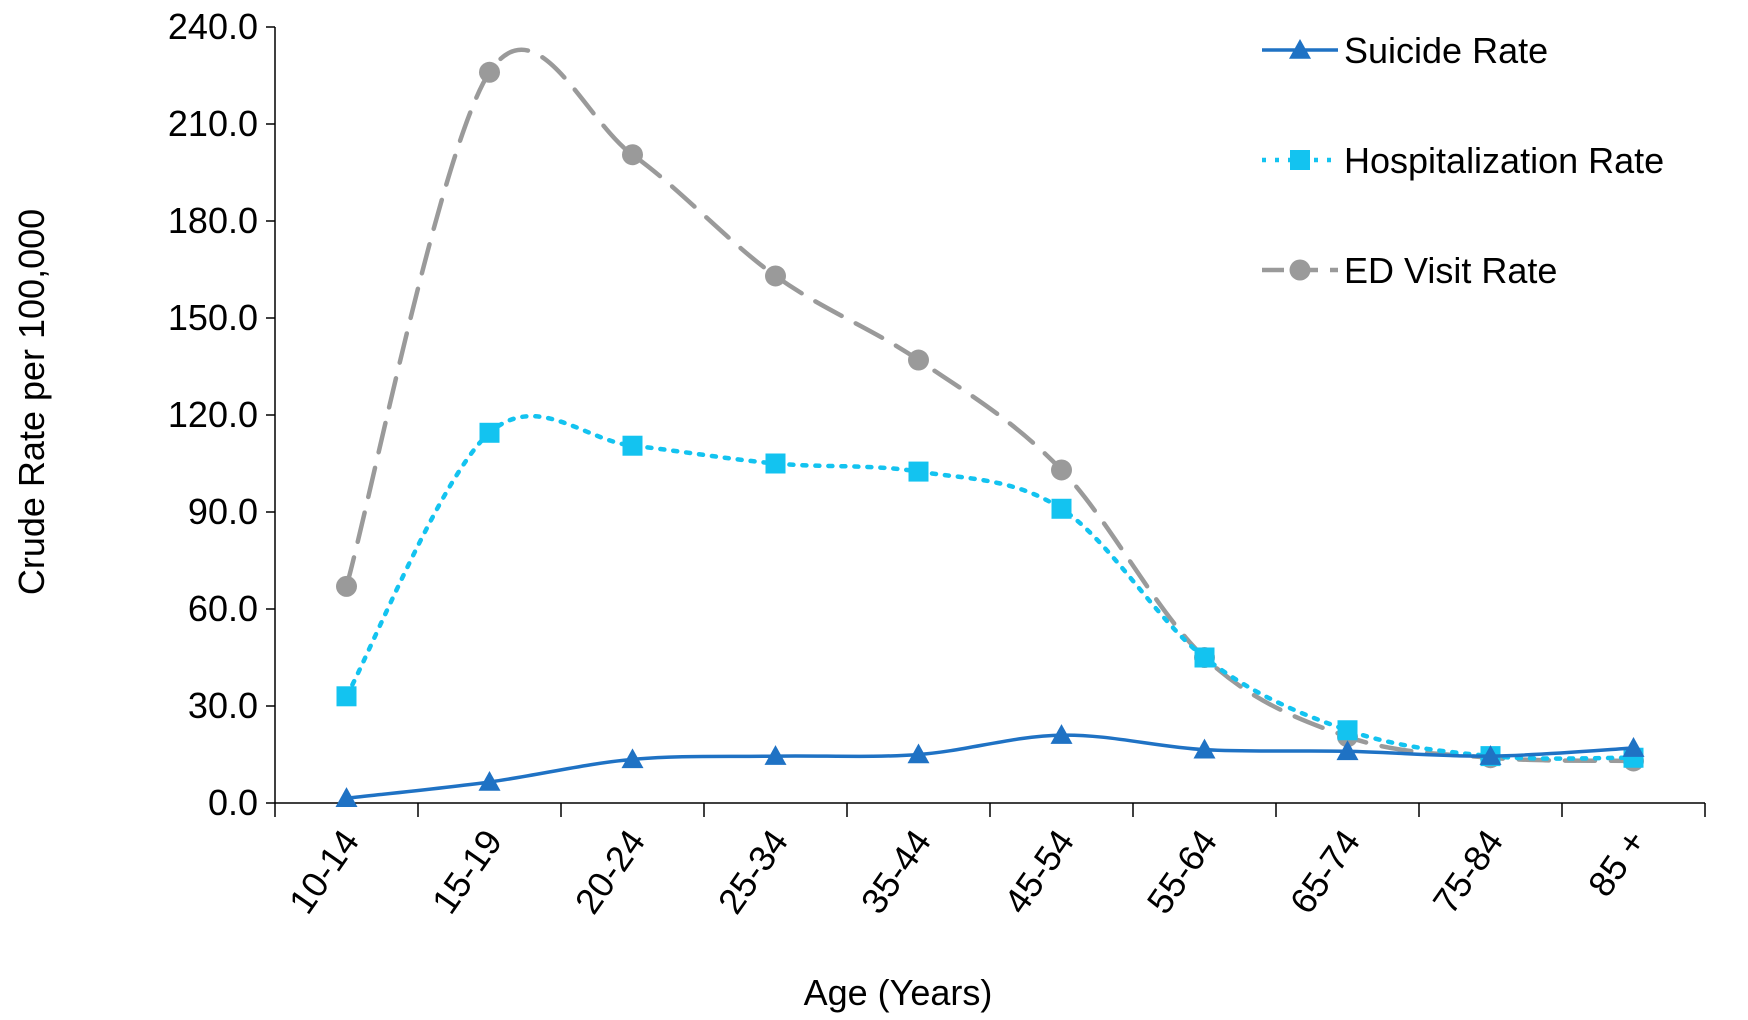  I want to click on y-tick-label: 150.0, so click(213, 317).